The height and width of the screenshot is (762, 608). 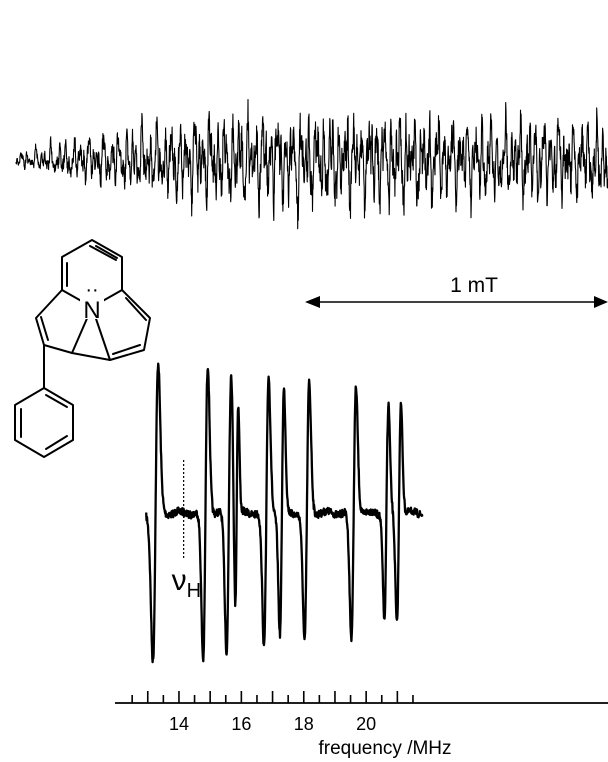 I want to click on scale-bar: 1 mT, so click(x=456, y=291).